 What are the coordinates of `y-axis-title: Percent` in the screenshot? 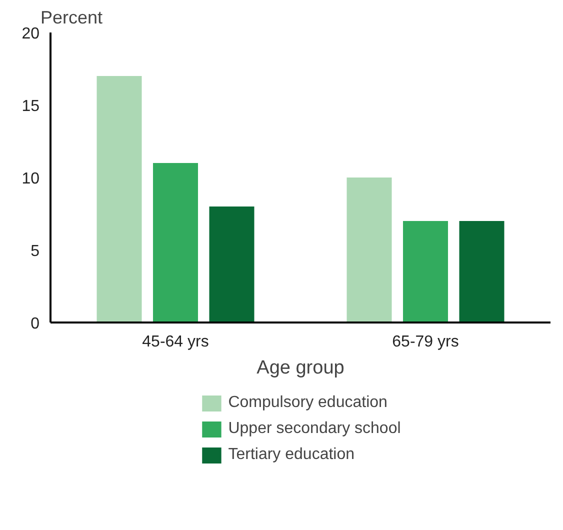 It's located at (71, 18).